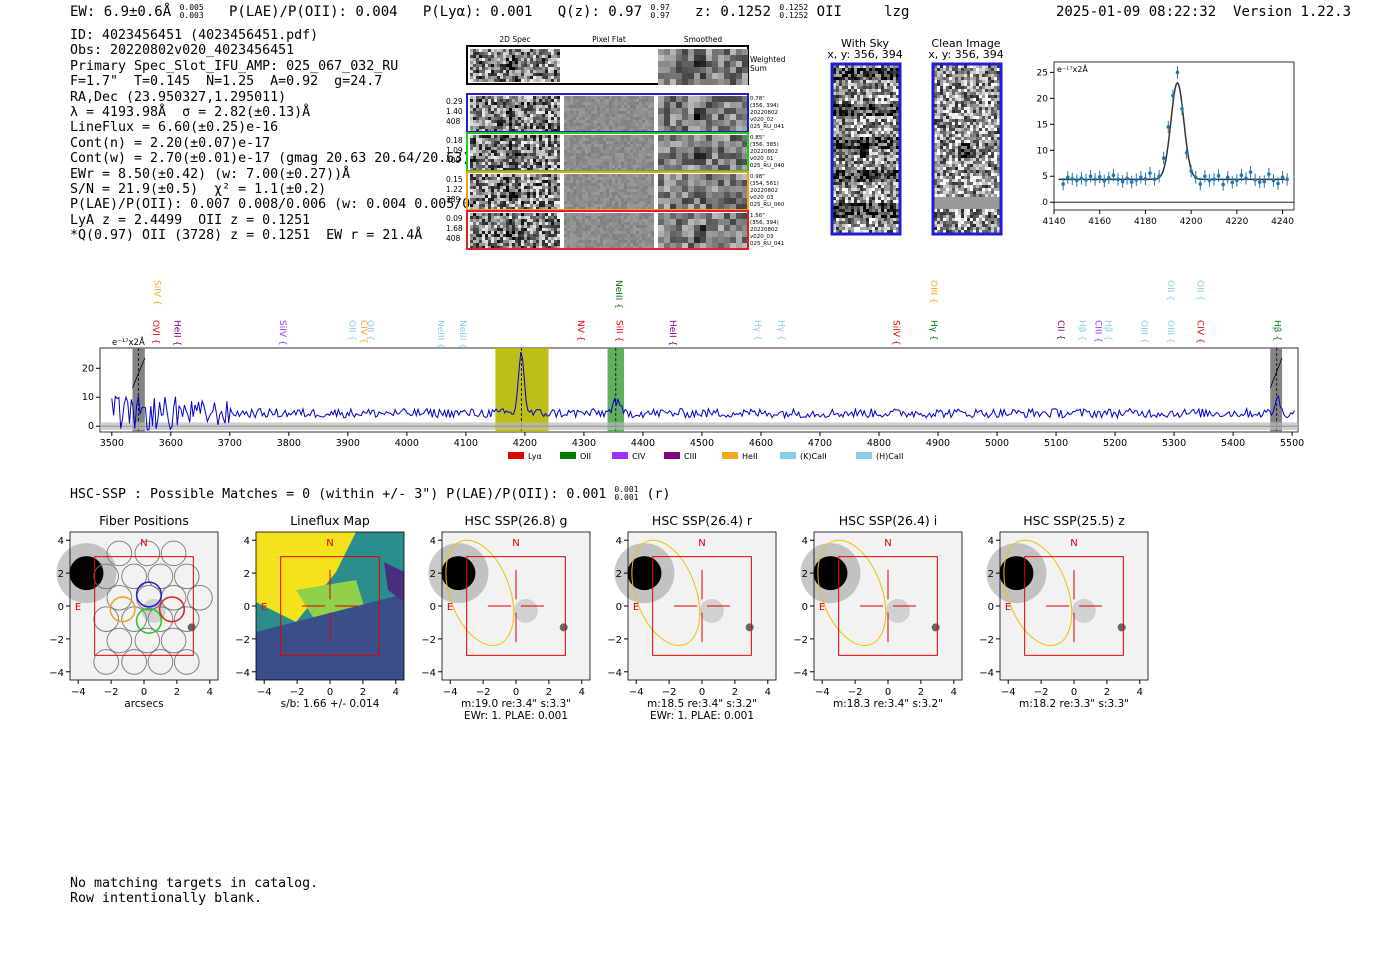 The width and height of the screenshot is (1400, 953). I want to click on zoom-y-tick-label: 5, so click(1045, 177).